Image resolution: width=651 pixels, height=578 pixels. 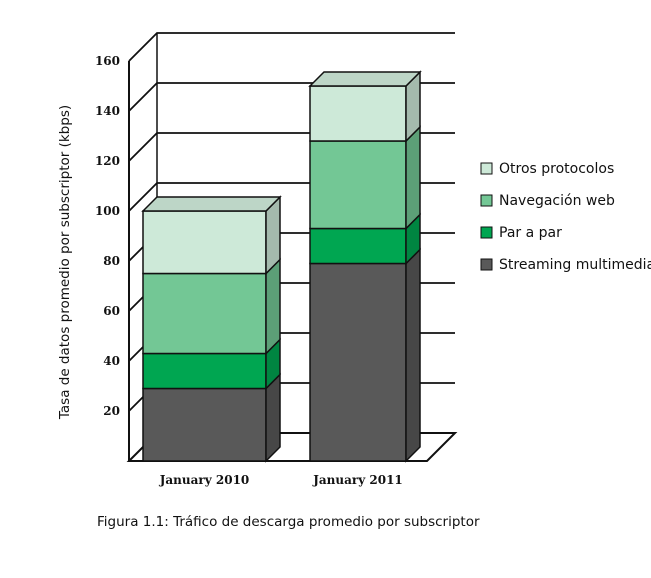 What do you see at coordinates (358, 113) in the screenshot?
I see `bar-january-2011-otros-protocolos-front` at bounding box center [358, 113].